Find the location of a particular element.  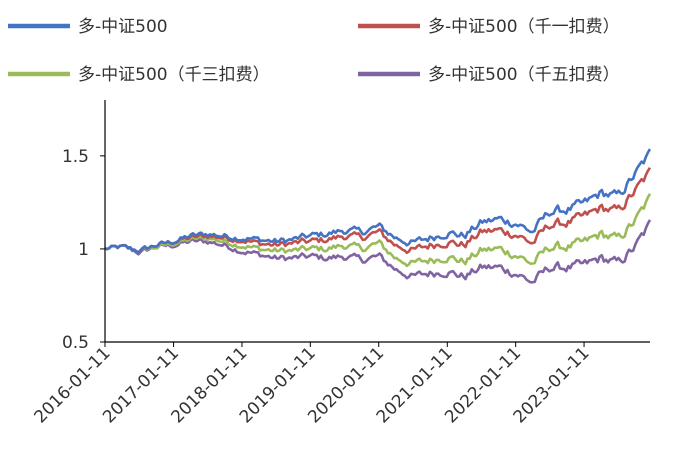

y-tick-label: 1 is located at coordinates (83, 250).